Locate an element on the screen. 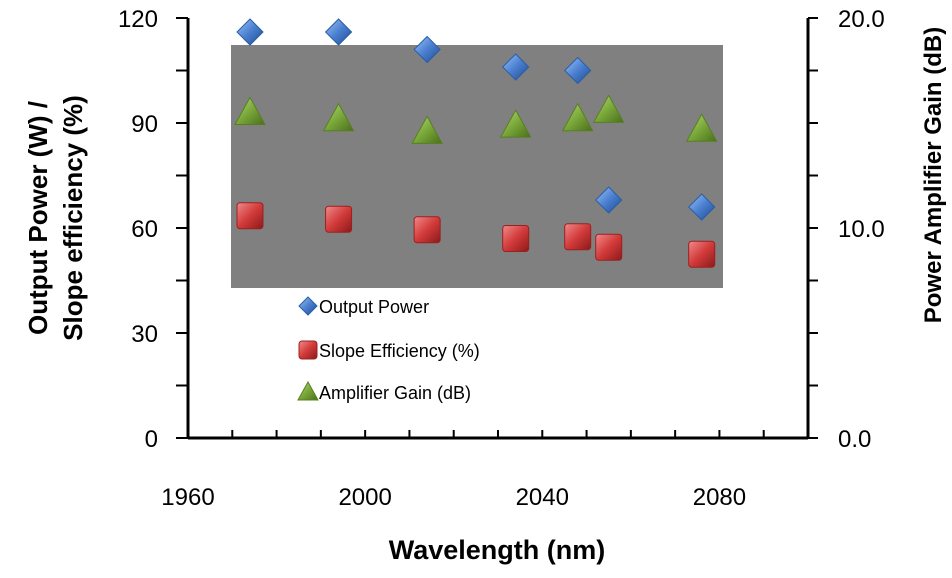  y-left-tick-label: 30 is located at coordinates (144, 334).